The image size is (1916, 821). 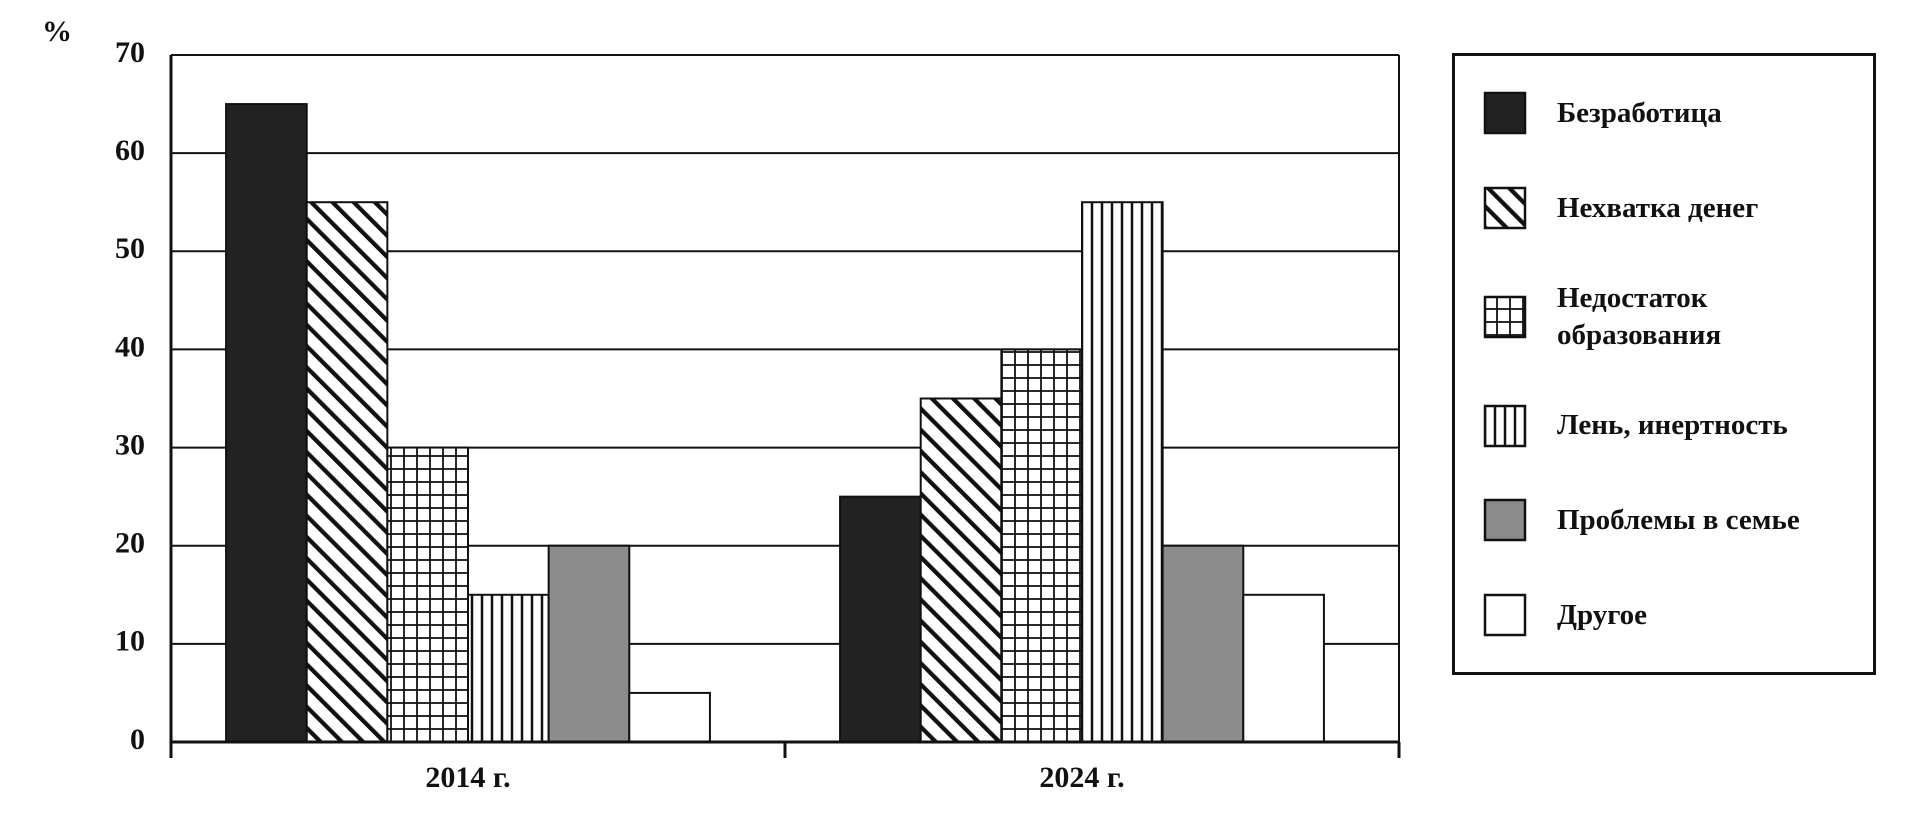 I want to click on legend-item: Другое, so click(x=1664, y=615).